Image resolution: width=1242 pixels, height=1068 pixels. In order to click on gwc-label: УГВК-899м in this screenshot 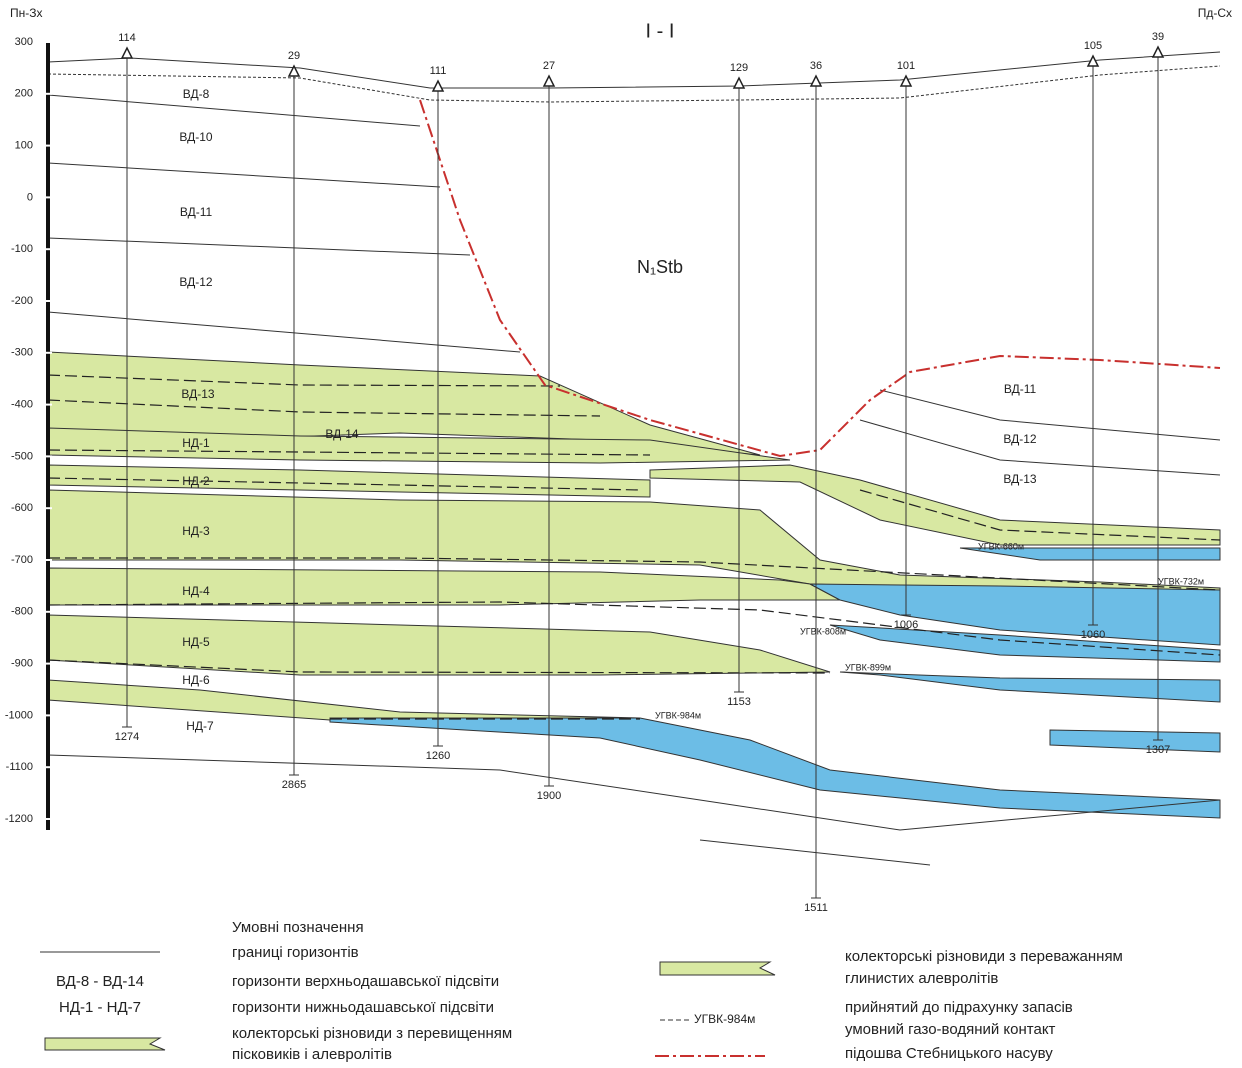, I will do `click(868, 667)`.